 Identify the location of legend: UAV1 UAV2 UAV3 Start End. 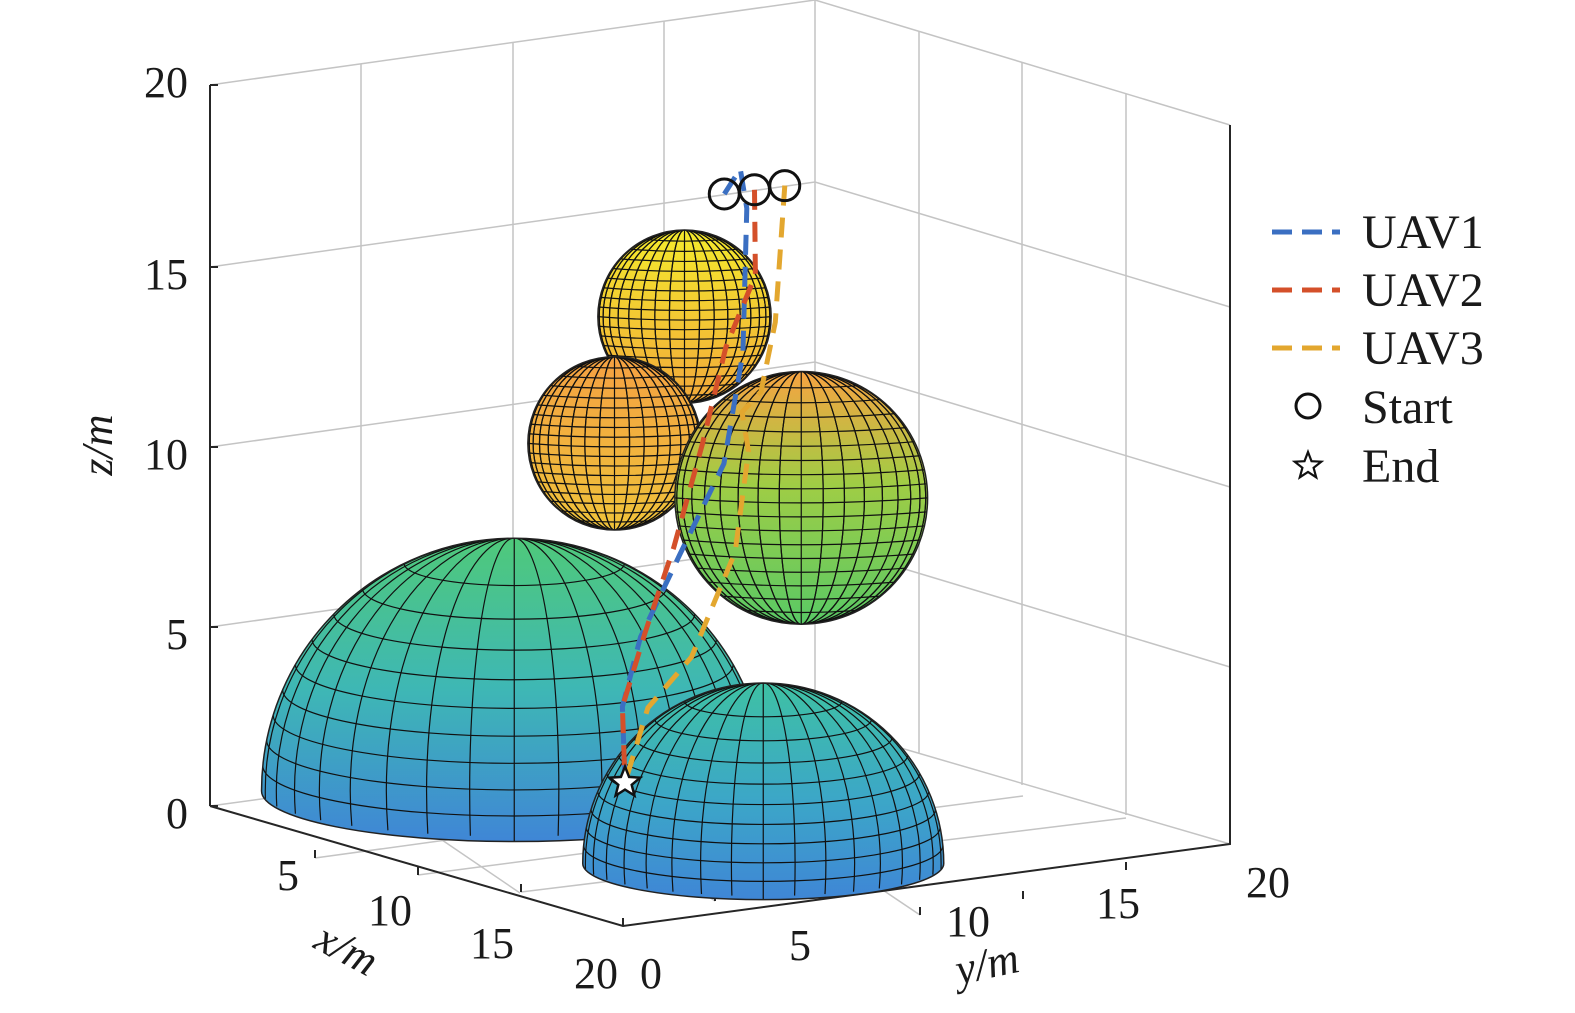
(1378, 349).